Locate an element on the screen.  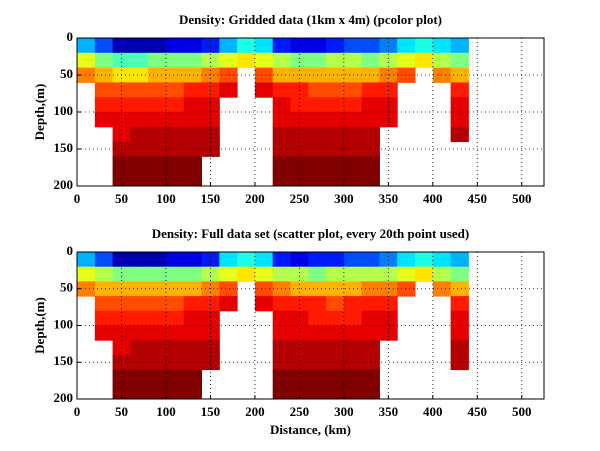
x-tick-label: 500 is located at coordinates (522, 411).